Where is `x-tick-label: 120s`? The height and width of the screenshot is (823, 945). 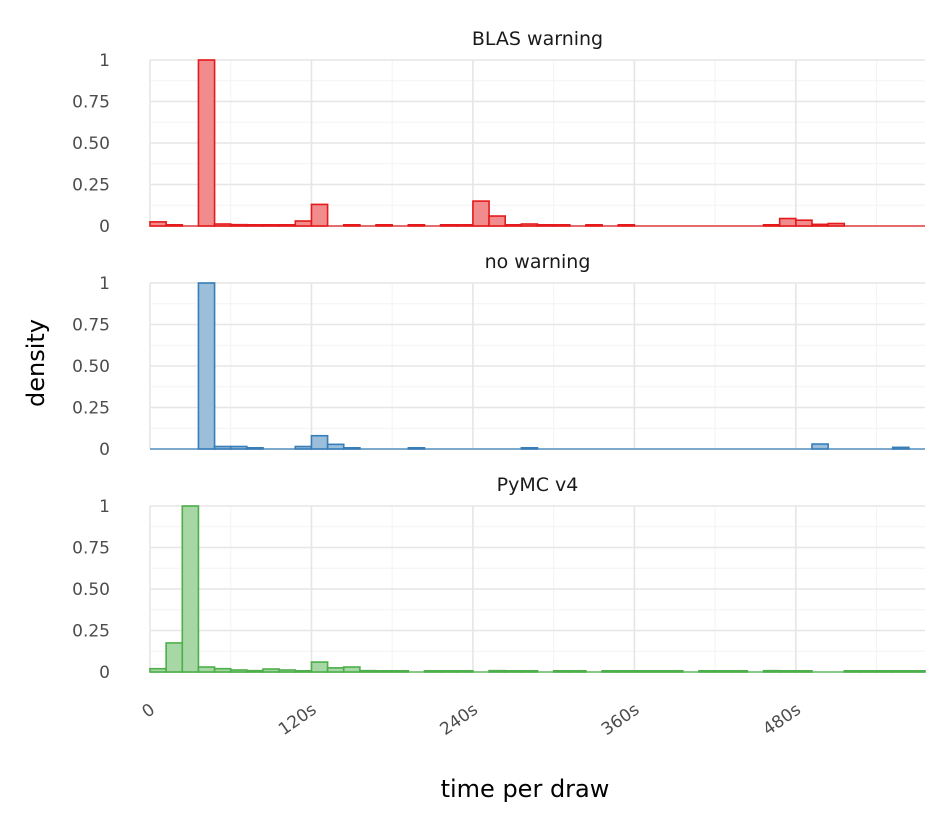
x-tick-label: 120s is located at coordinates (297, 720).